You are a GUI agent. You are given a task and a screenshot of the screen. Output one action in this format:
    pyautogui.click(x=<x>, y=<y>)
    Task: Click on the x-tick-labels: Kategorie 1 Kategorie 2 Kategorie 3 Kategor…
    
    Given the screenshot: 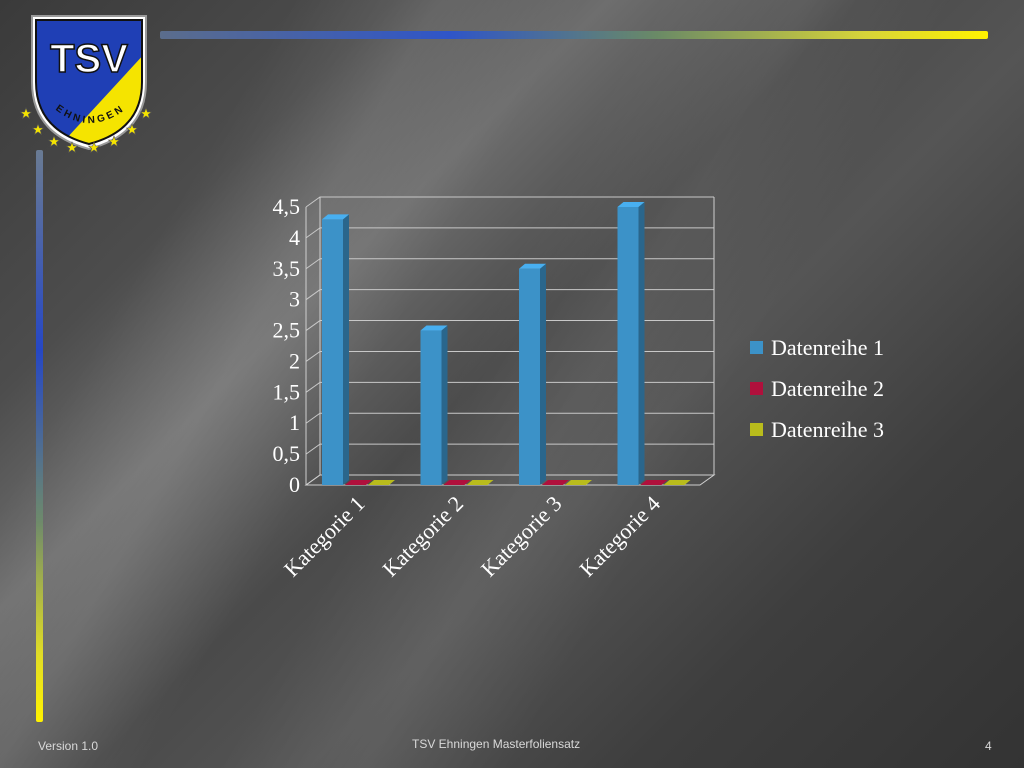 What is the action you would take?
    pyautogui.click(x=472, y=536)
    